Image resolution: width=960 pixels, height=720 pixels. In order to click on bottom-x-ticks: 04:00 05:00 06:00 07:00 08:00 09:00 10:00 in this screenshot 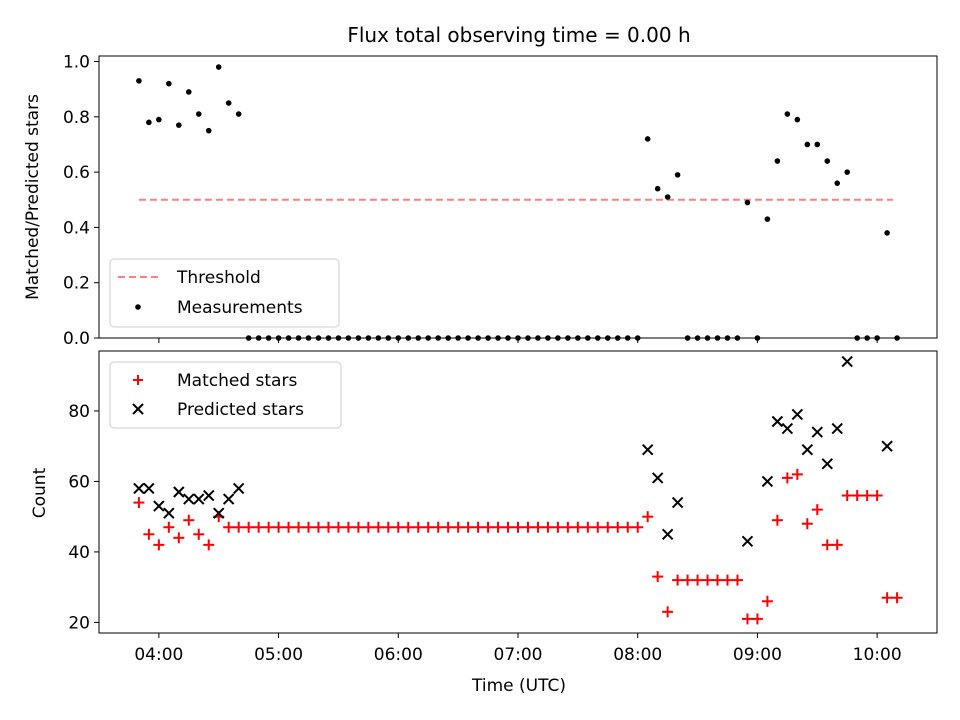, I will do `click(518, 649)`.